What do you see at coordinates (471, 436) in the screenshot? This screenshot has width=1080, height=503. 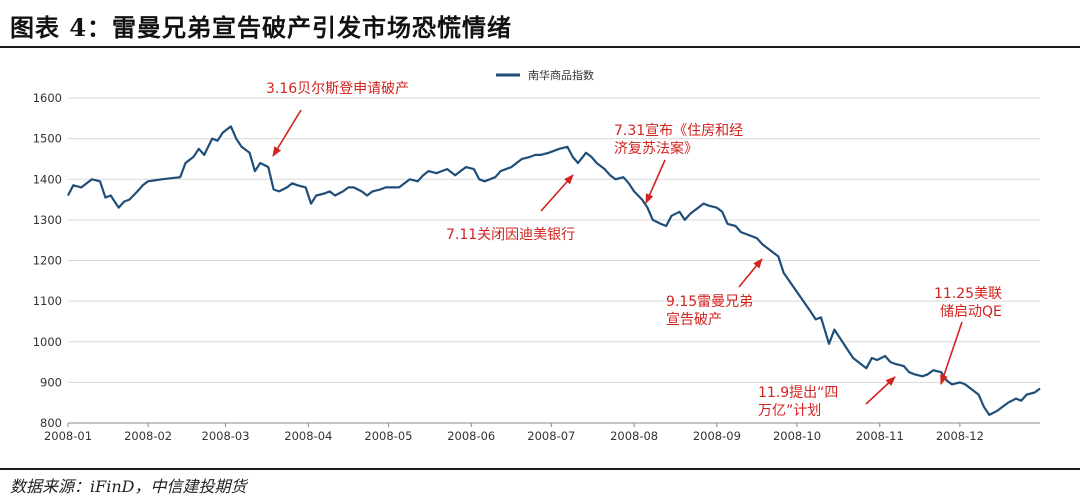 I see `x-tick-label: 2008-06` at bounding box center [471, 436].